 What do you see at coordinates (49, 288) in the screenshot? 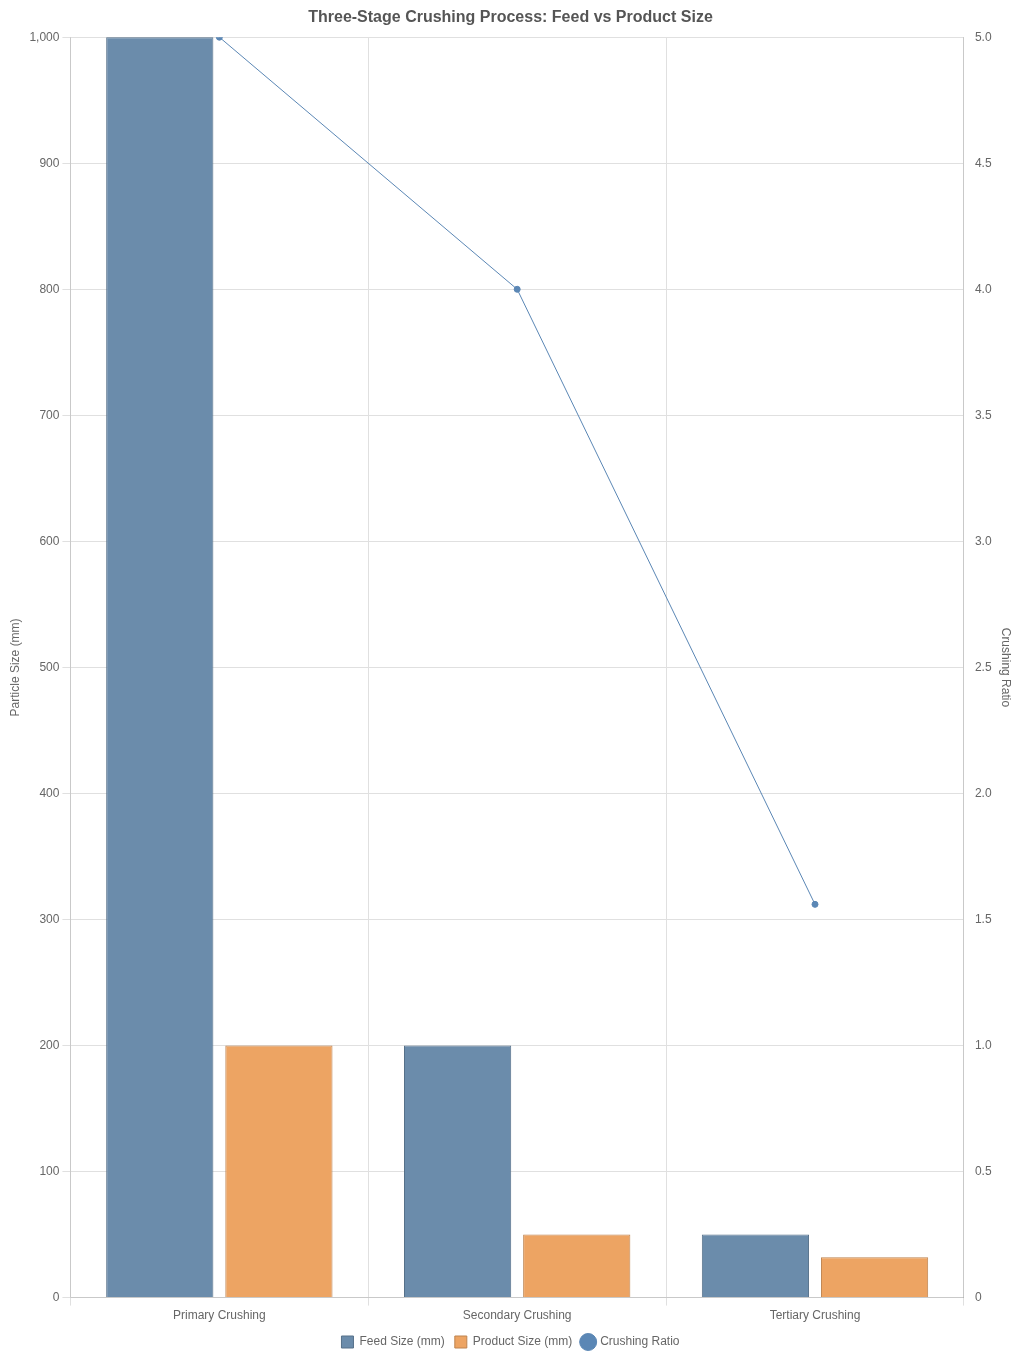
I see `y-tick-label: 800` at bounding box center [49, 288].